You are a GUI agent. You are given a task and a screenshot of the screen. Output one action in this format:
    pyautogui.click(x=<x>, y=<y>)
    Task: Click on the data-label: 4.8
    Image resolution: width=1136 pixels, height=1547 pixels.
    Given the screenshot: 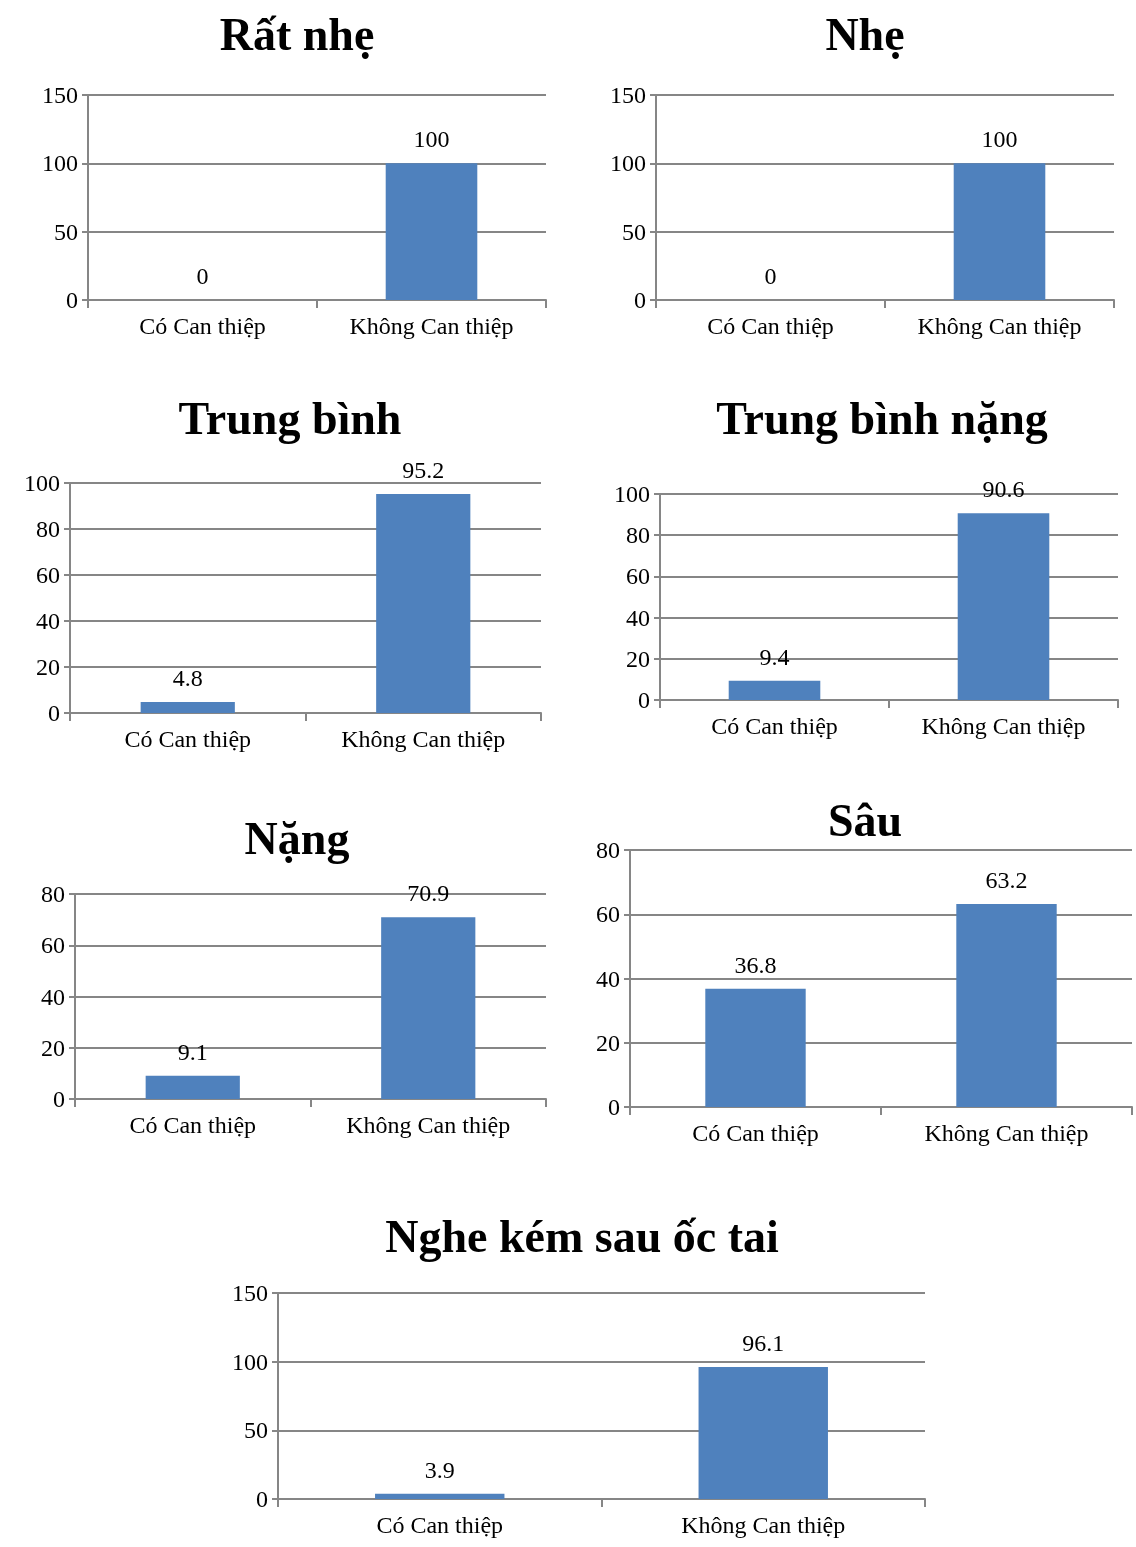 What is the action you would take?
    pyautogui.click(x=187, y=677)
    